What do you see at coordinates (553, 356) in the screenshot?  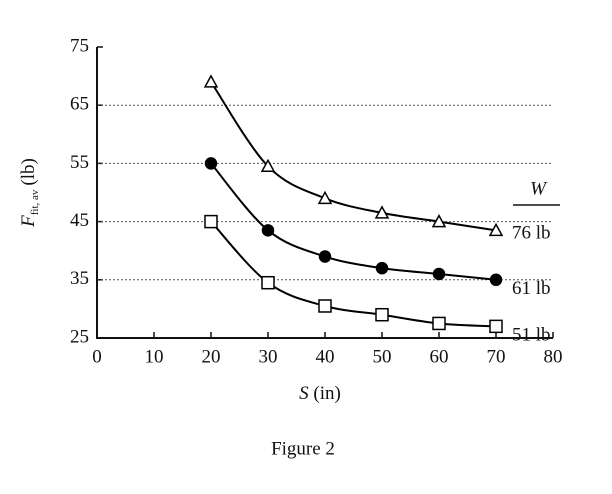 I see `x-tick-label: 80` at bounding box center [553, 356].